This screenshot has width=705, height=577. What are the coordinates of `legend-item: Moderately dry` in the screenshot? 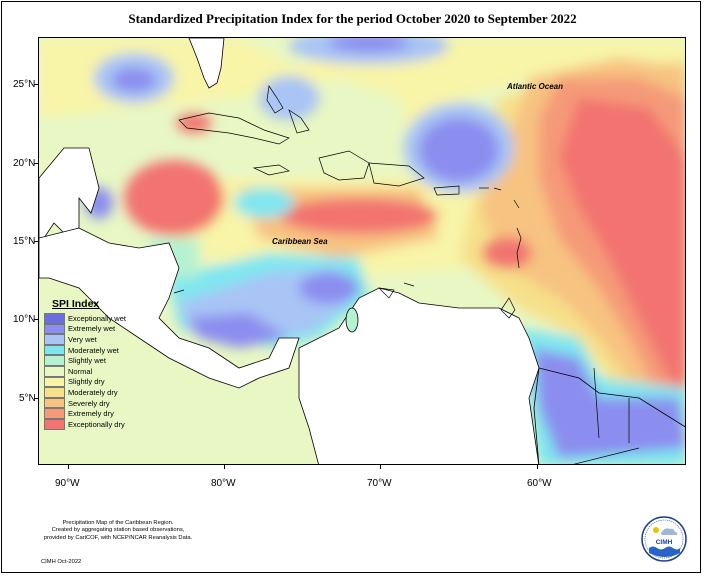 It's located at (109, 392).